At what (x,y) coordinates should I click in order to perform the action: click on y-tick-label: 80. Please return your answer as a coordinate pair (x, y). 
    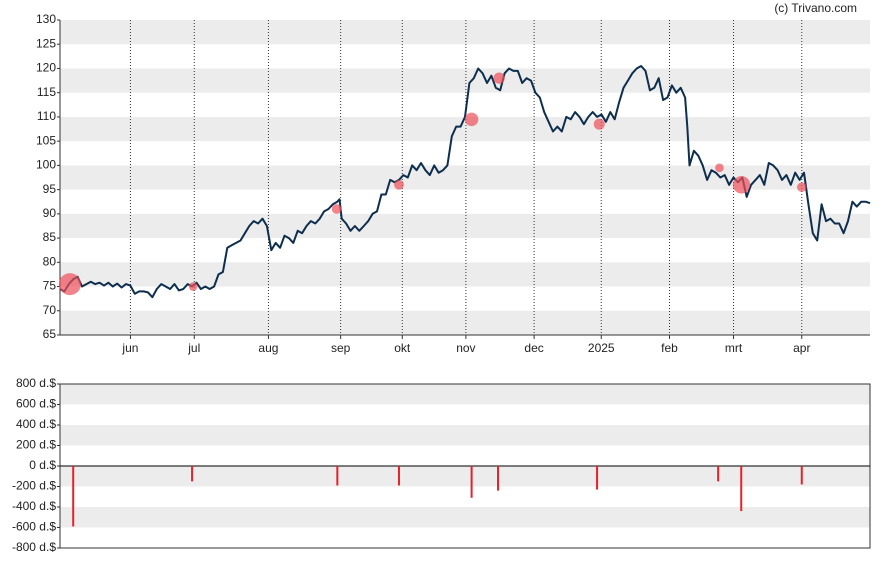
    Looking at the image, I should click on (50, 261).